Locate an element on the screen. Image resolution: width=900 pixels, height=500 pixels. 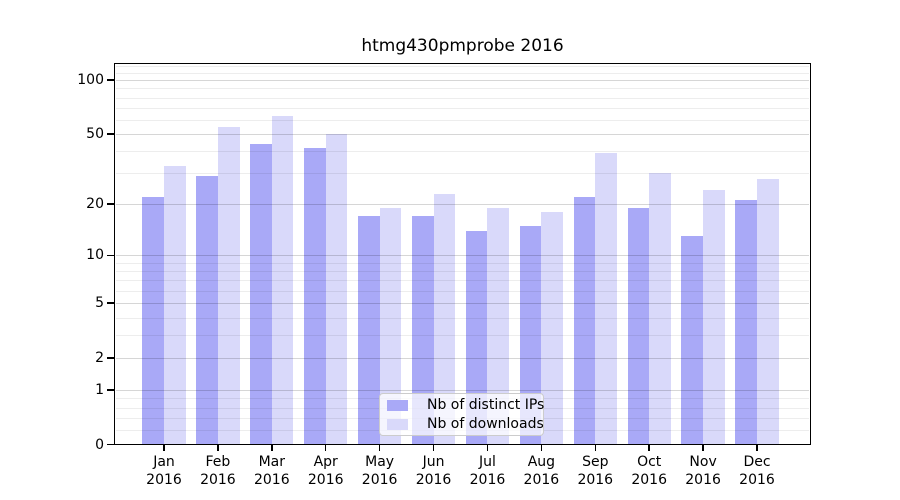
y-tick-label: 2 is located at coordinates (99, 357).